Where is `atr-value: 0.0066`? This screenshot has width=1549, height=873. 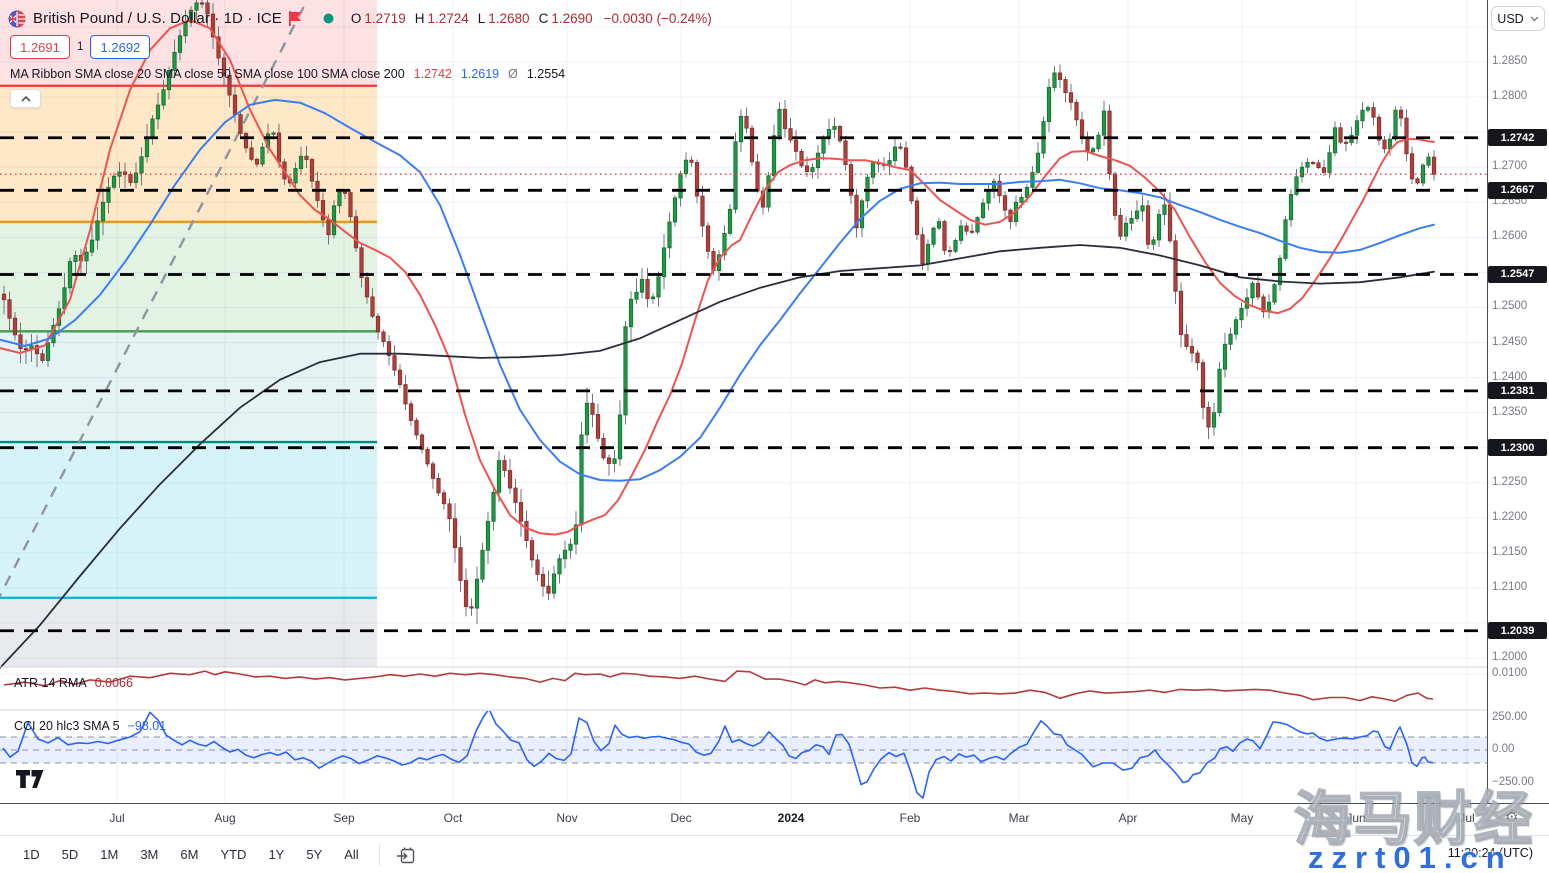 atr-value: 0.0066 is located at coordinates (113, 683).